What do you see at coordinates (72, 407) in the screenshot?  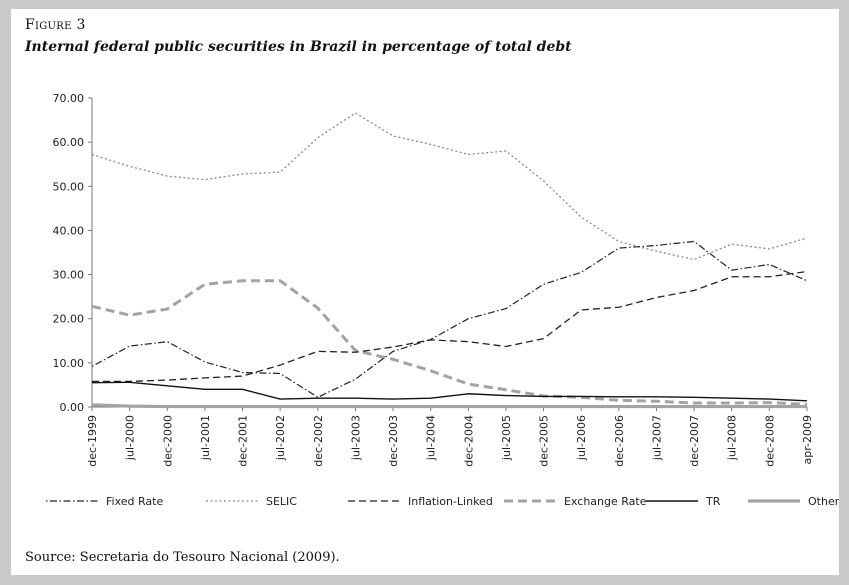 I see `y-tick-label: 0.00` at bounding box center [72, 407].